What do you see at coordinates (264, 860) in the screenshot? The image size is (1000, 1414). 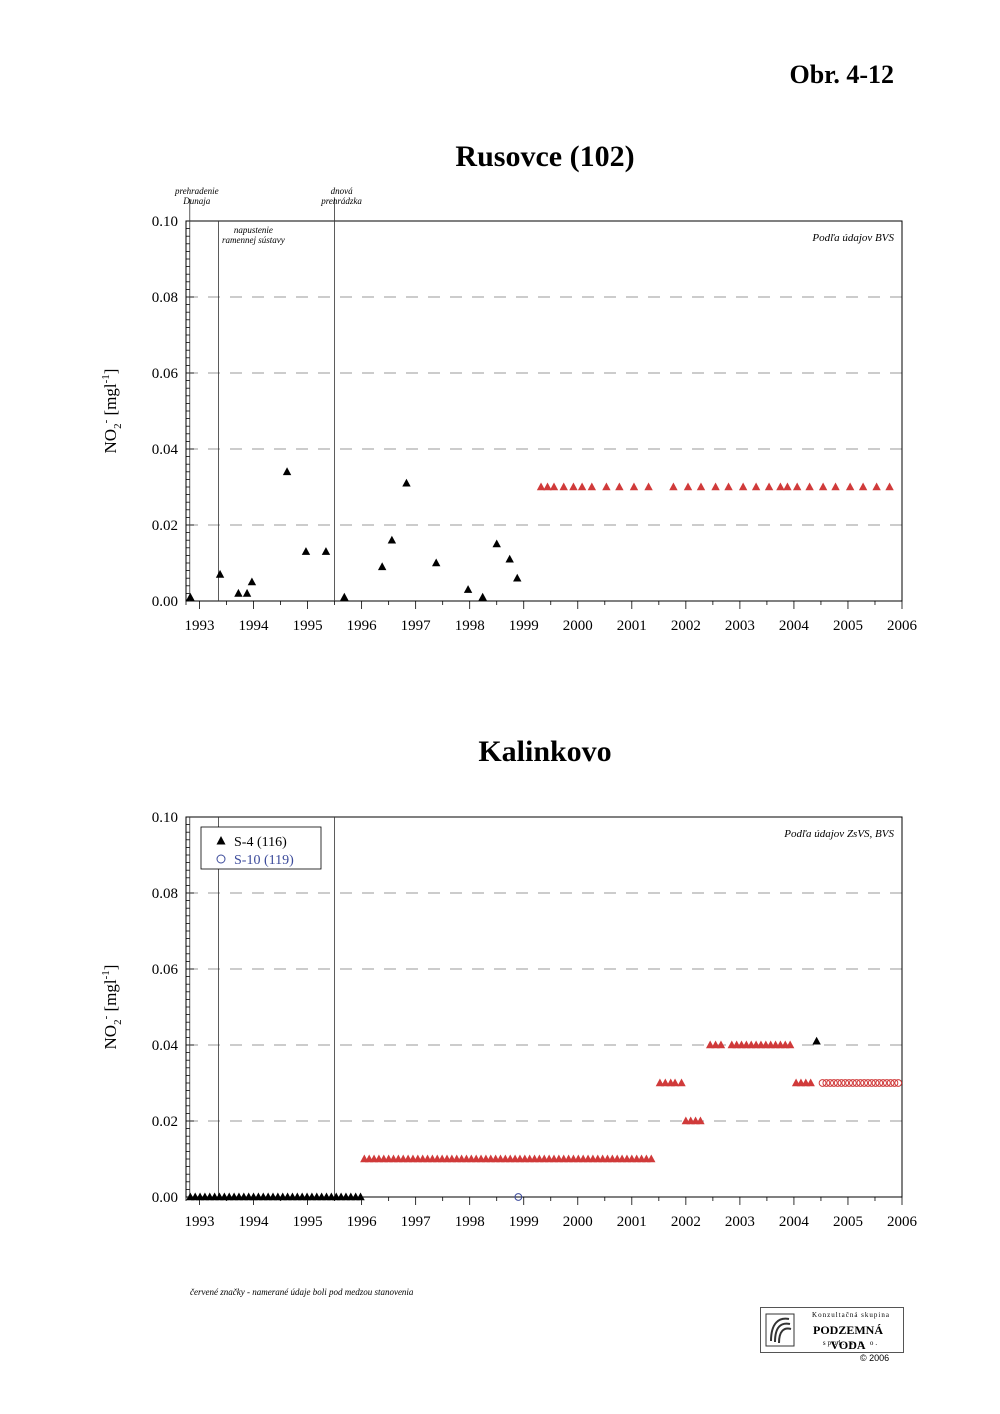 I see `legend-label: S-10 (119)` at bounding box center [264, 860].